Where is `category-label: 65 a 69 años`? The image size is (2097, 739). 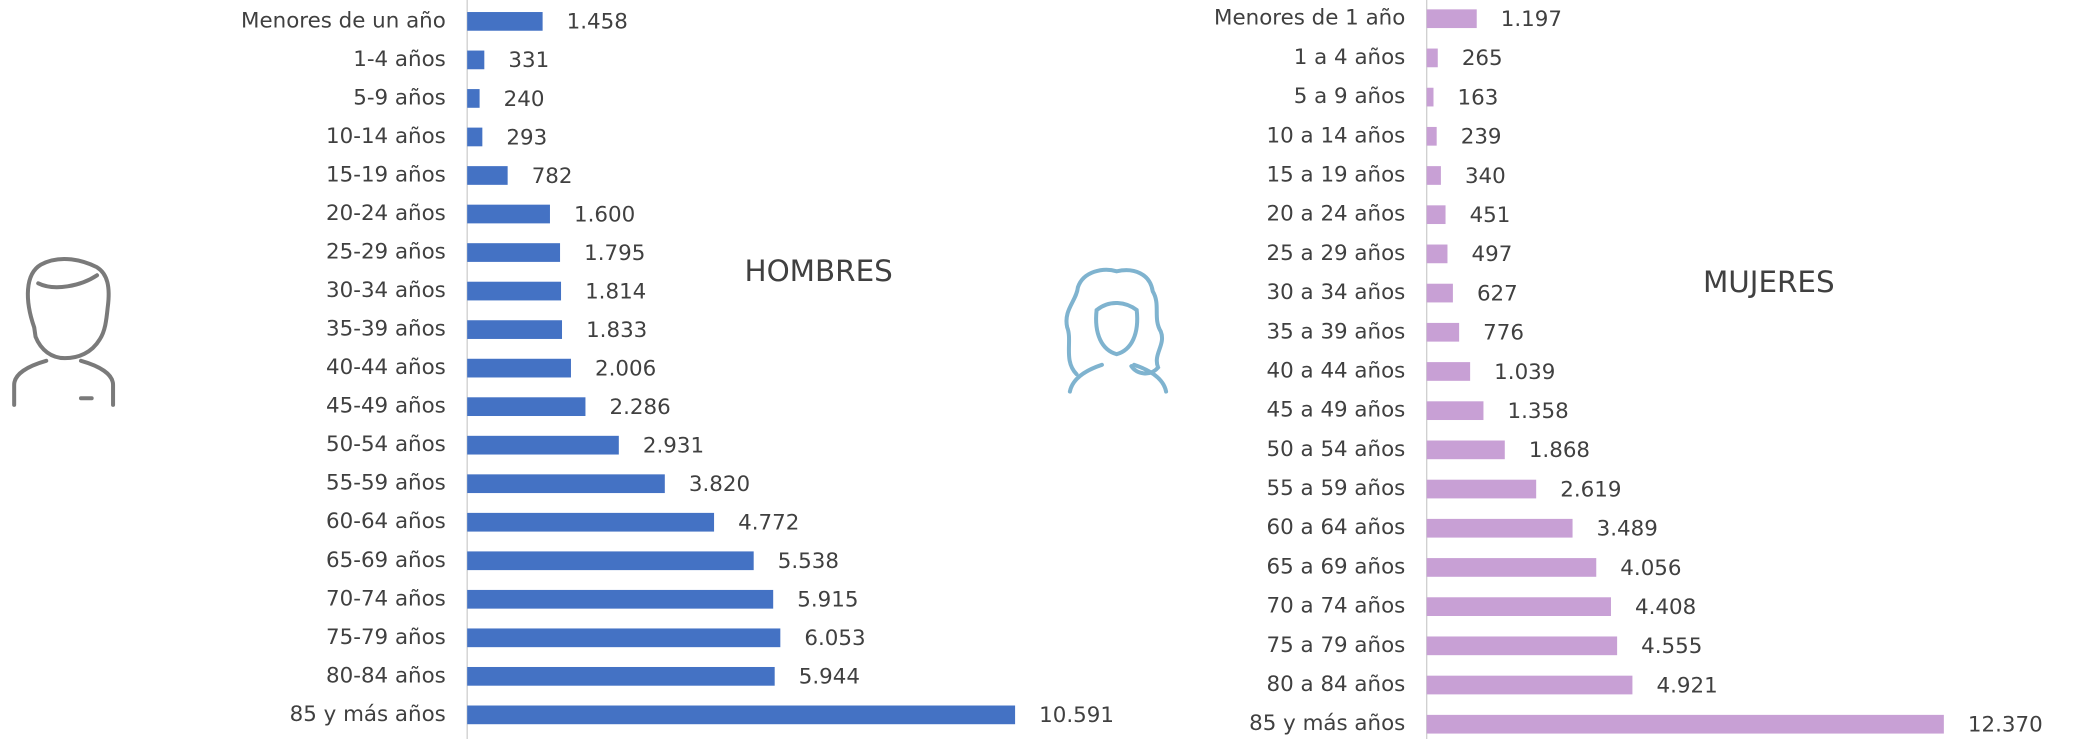
category-label: 65 a 69 años is located at coordinates (1336, 566).